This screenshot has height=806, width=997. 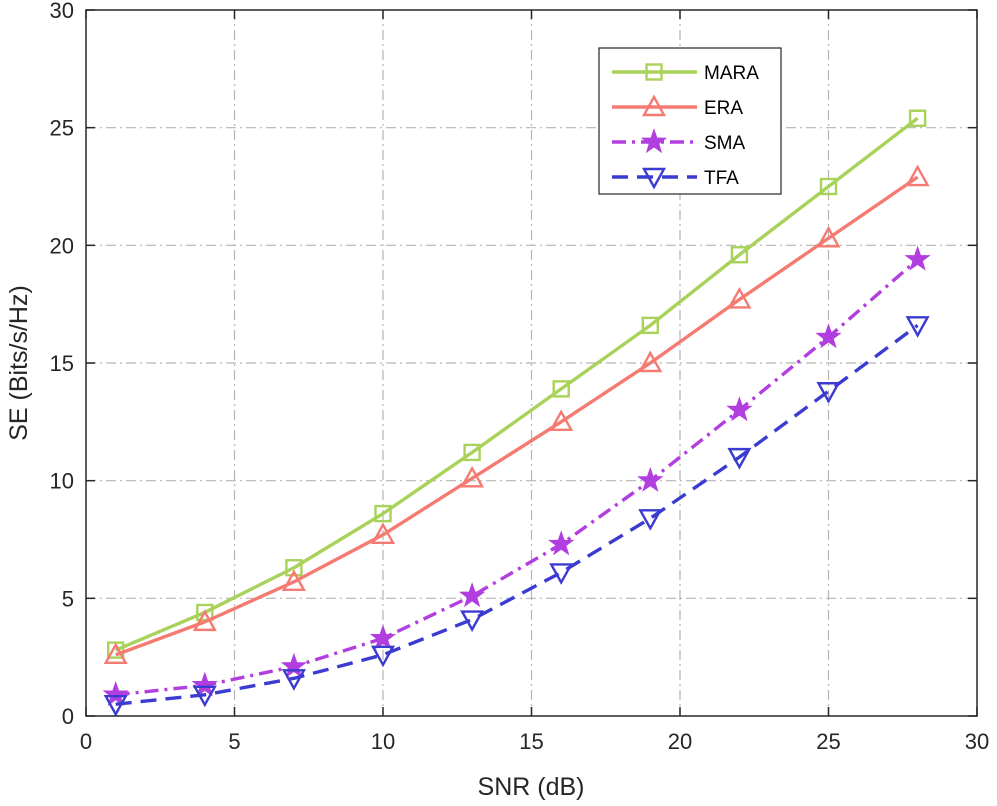 I want to click on y-tick-label: 30, so click(x=62, y=11).